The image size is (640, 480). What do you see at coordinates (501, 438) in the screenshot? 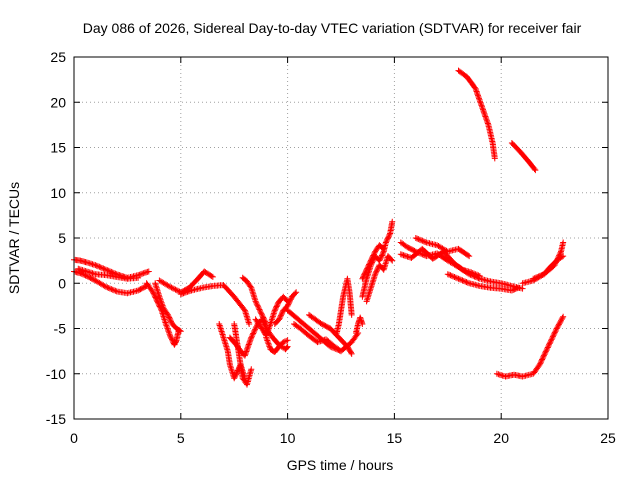
I see `x-tick-label: 20` at bounding box center [501, 438].